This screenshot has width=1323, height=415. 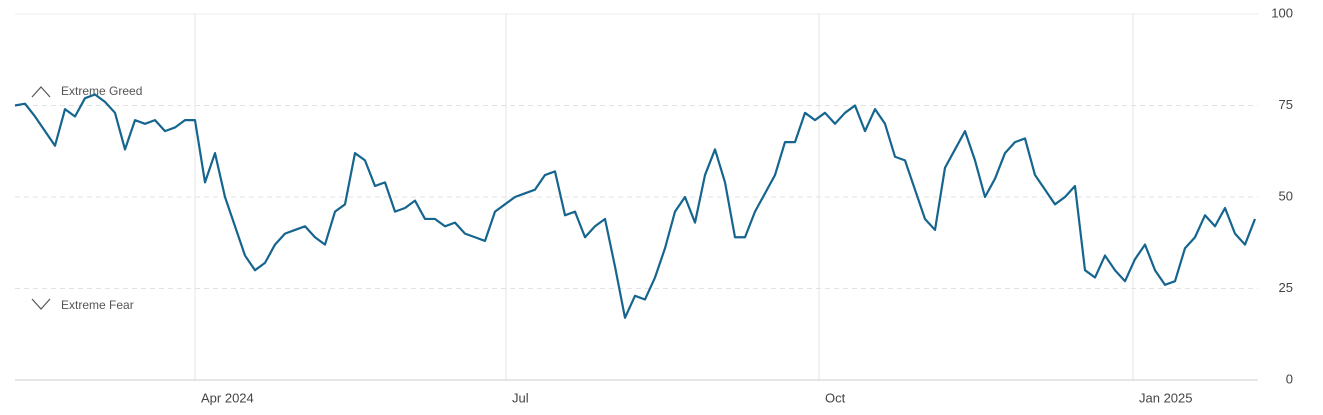 I want to click on y-tick-label: 75, so click(x=1286, y=104).